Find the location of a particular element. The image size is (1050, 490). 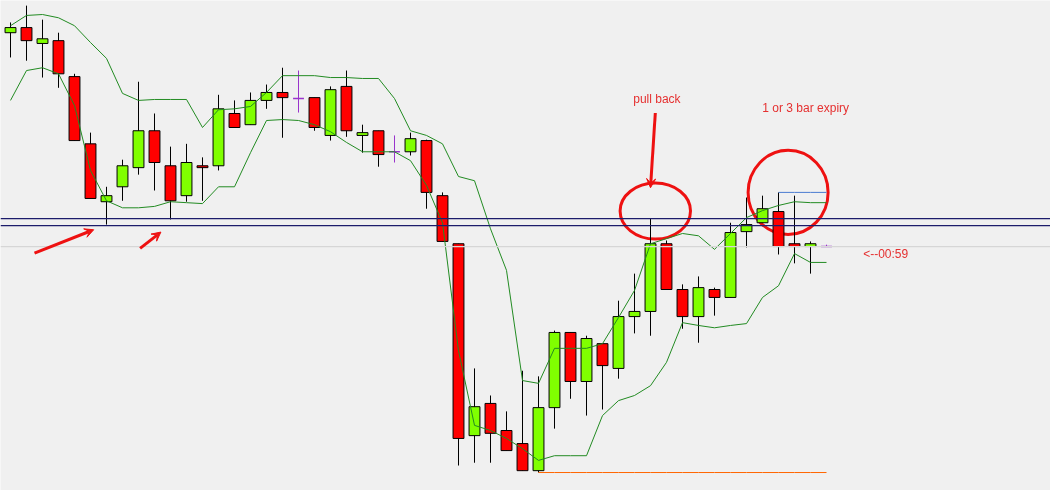

annotation: 1 or 3 bar expiry is located at coordinates (806, 108).